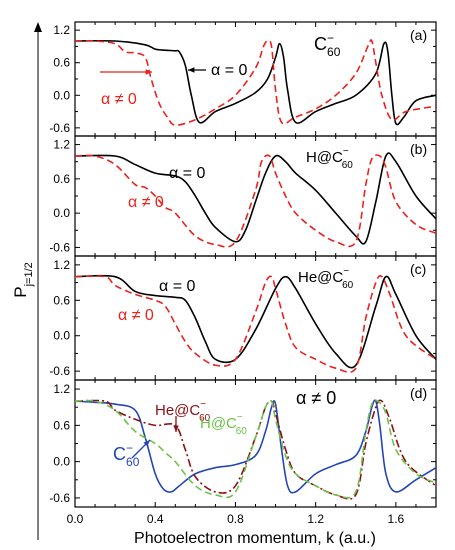 This screenshot has width=455, height=550. Describe the element at coordinates (418, 149) in the screenshot. I see `panel-letter: (b)` at that location.